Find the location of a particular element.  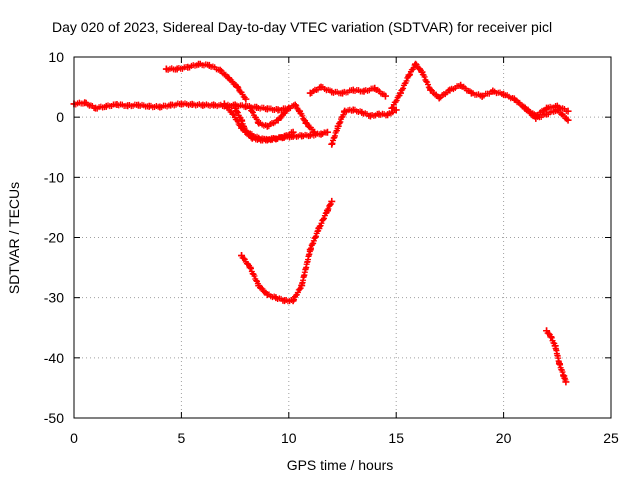

series-arc-main is located at coordinates (181, 106).